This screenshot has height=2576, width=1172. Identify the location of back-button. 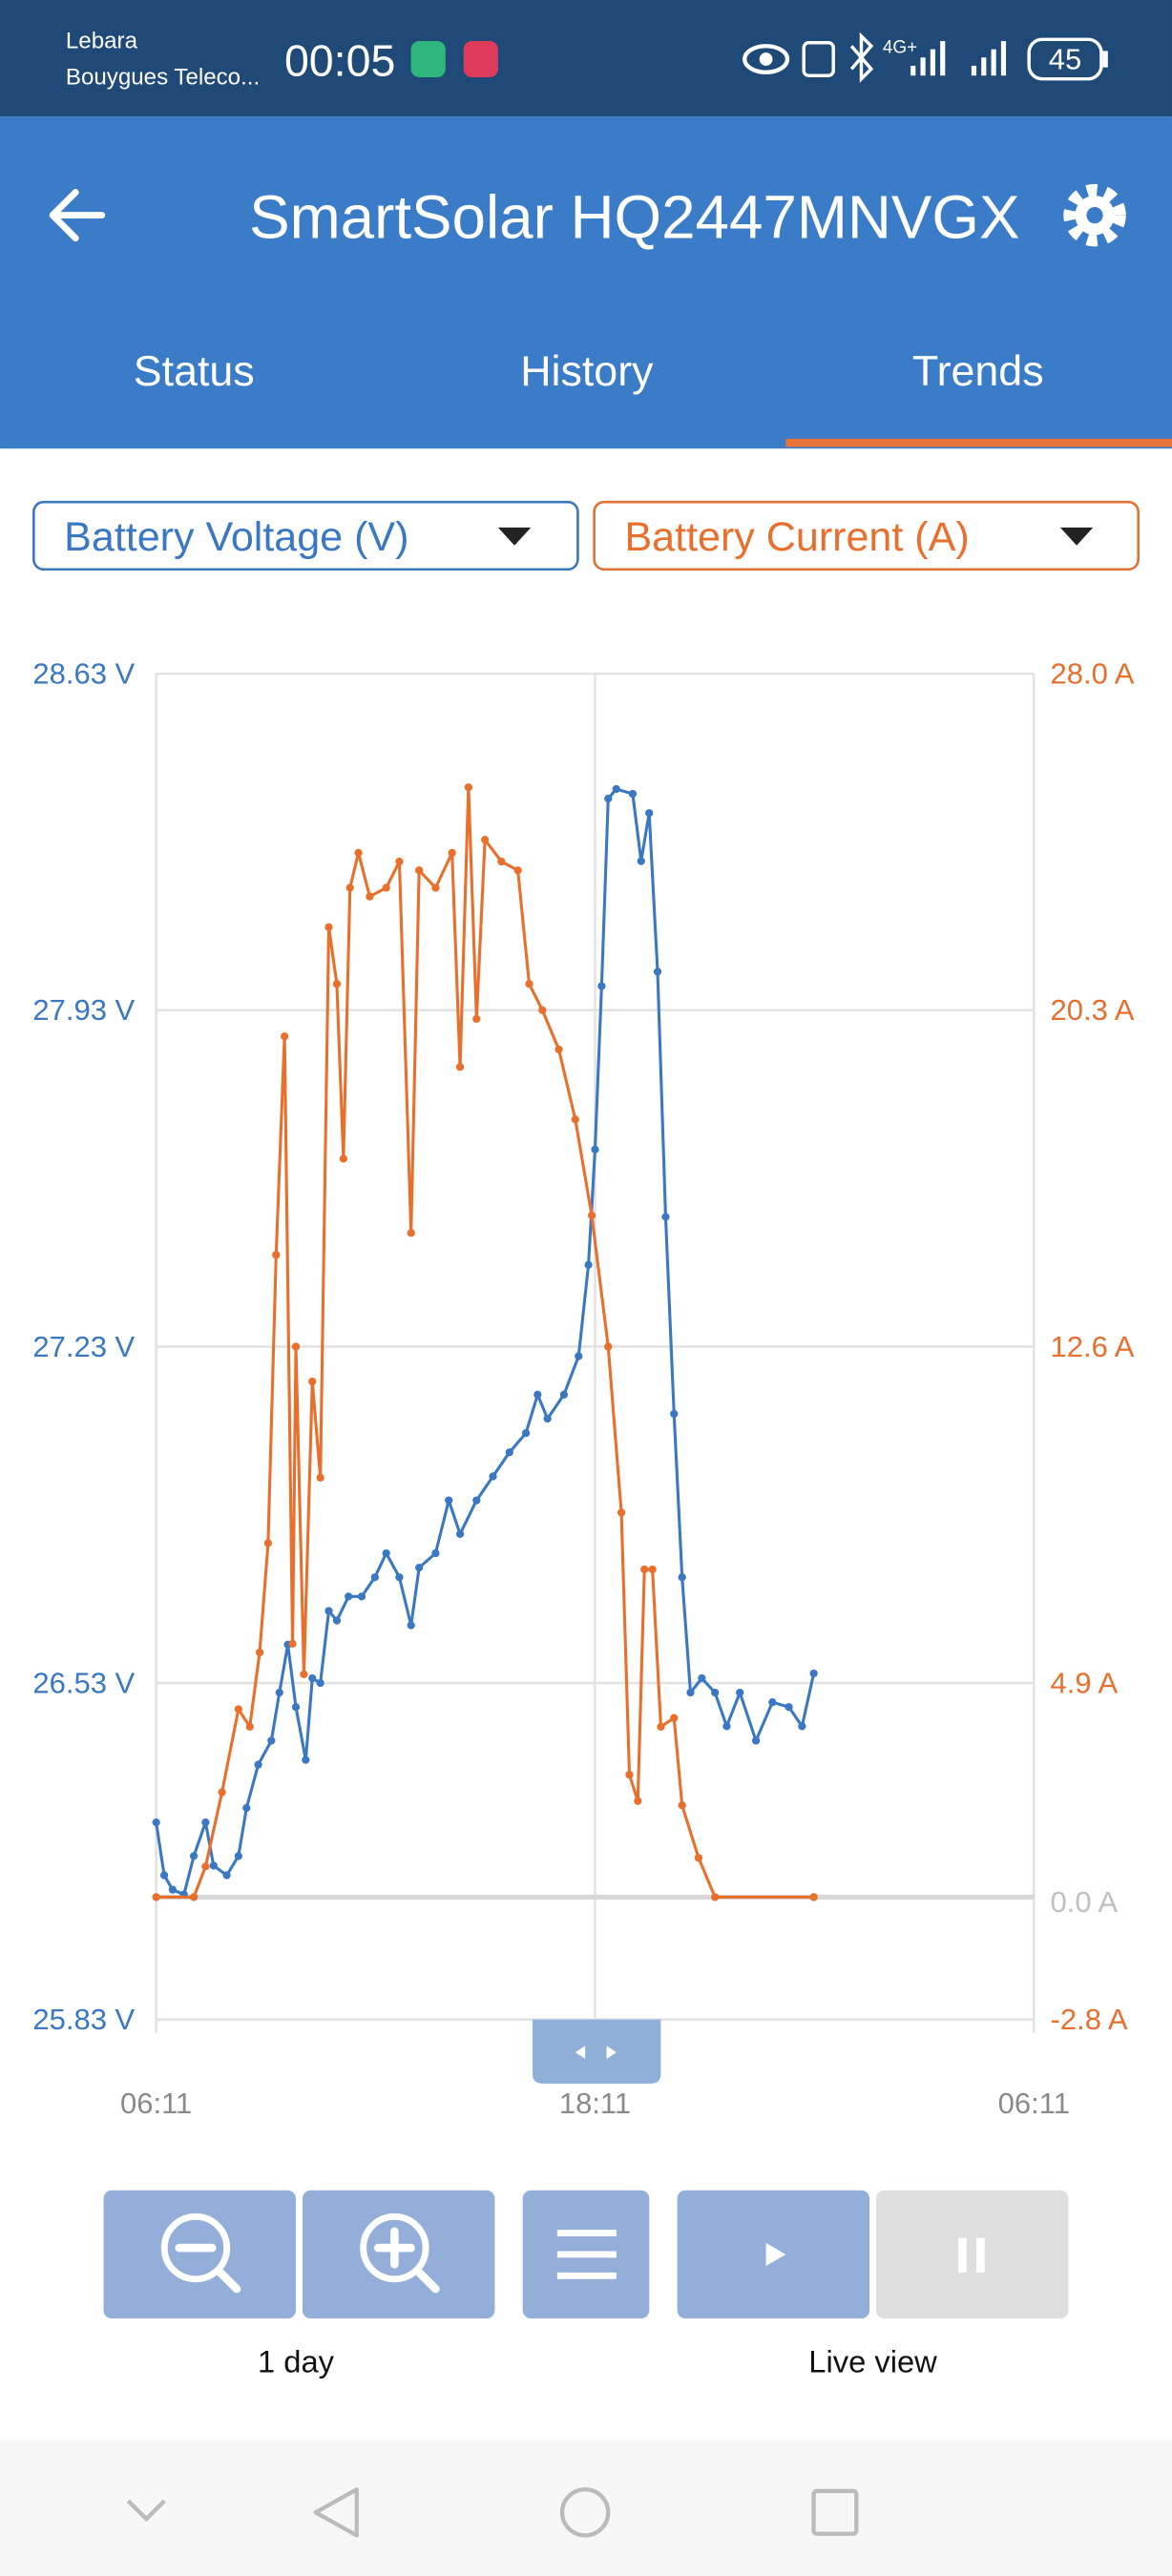
(77, 215).